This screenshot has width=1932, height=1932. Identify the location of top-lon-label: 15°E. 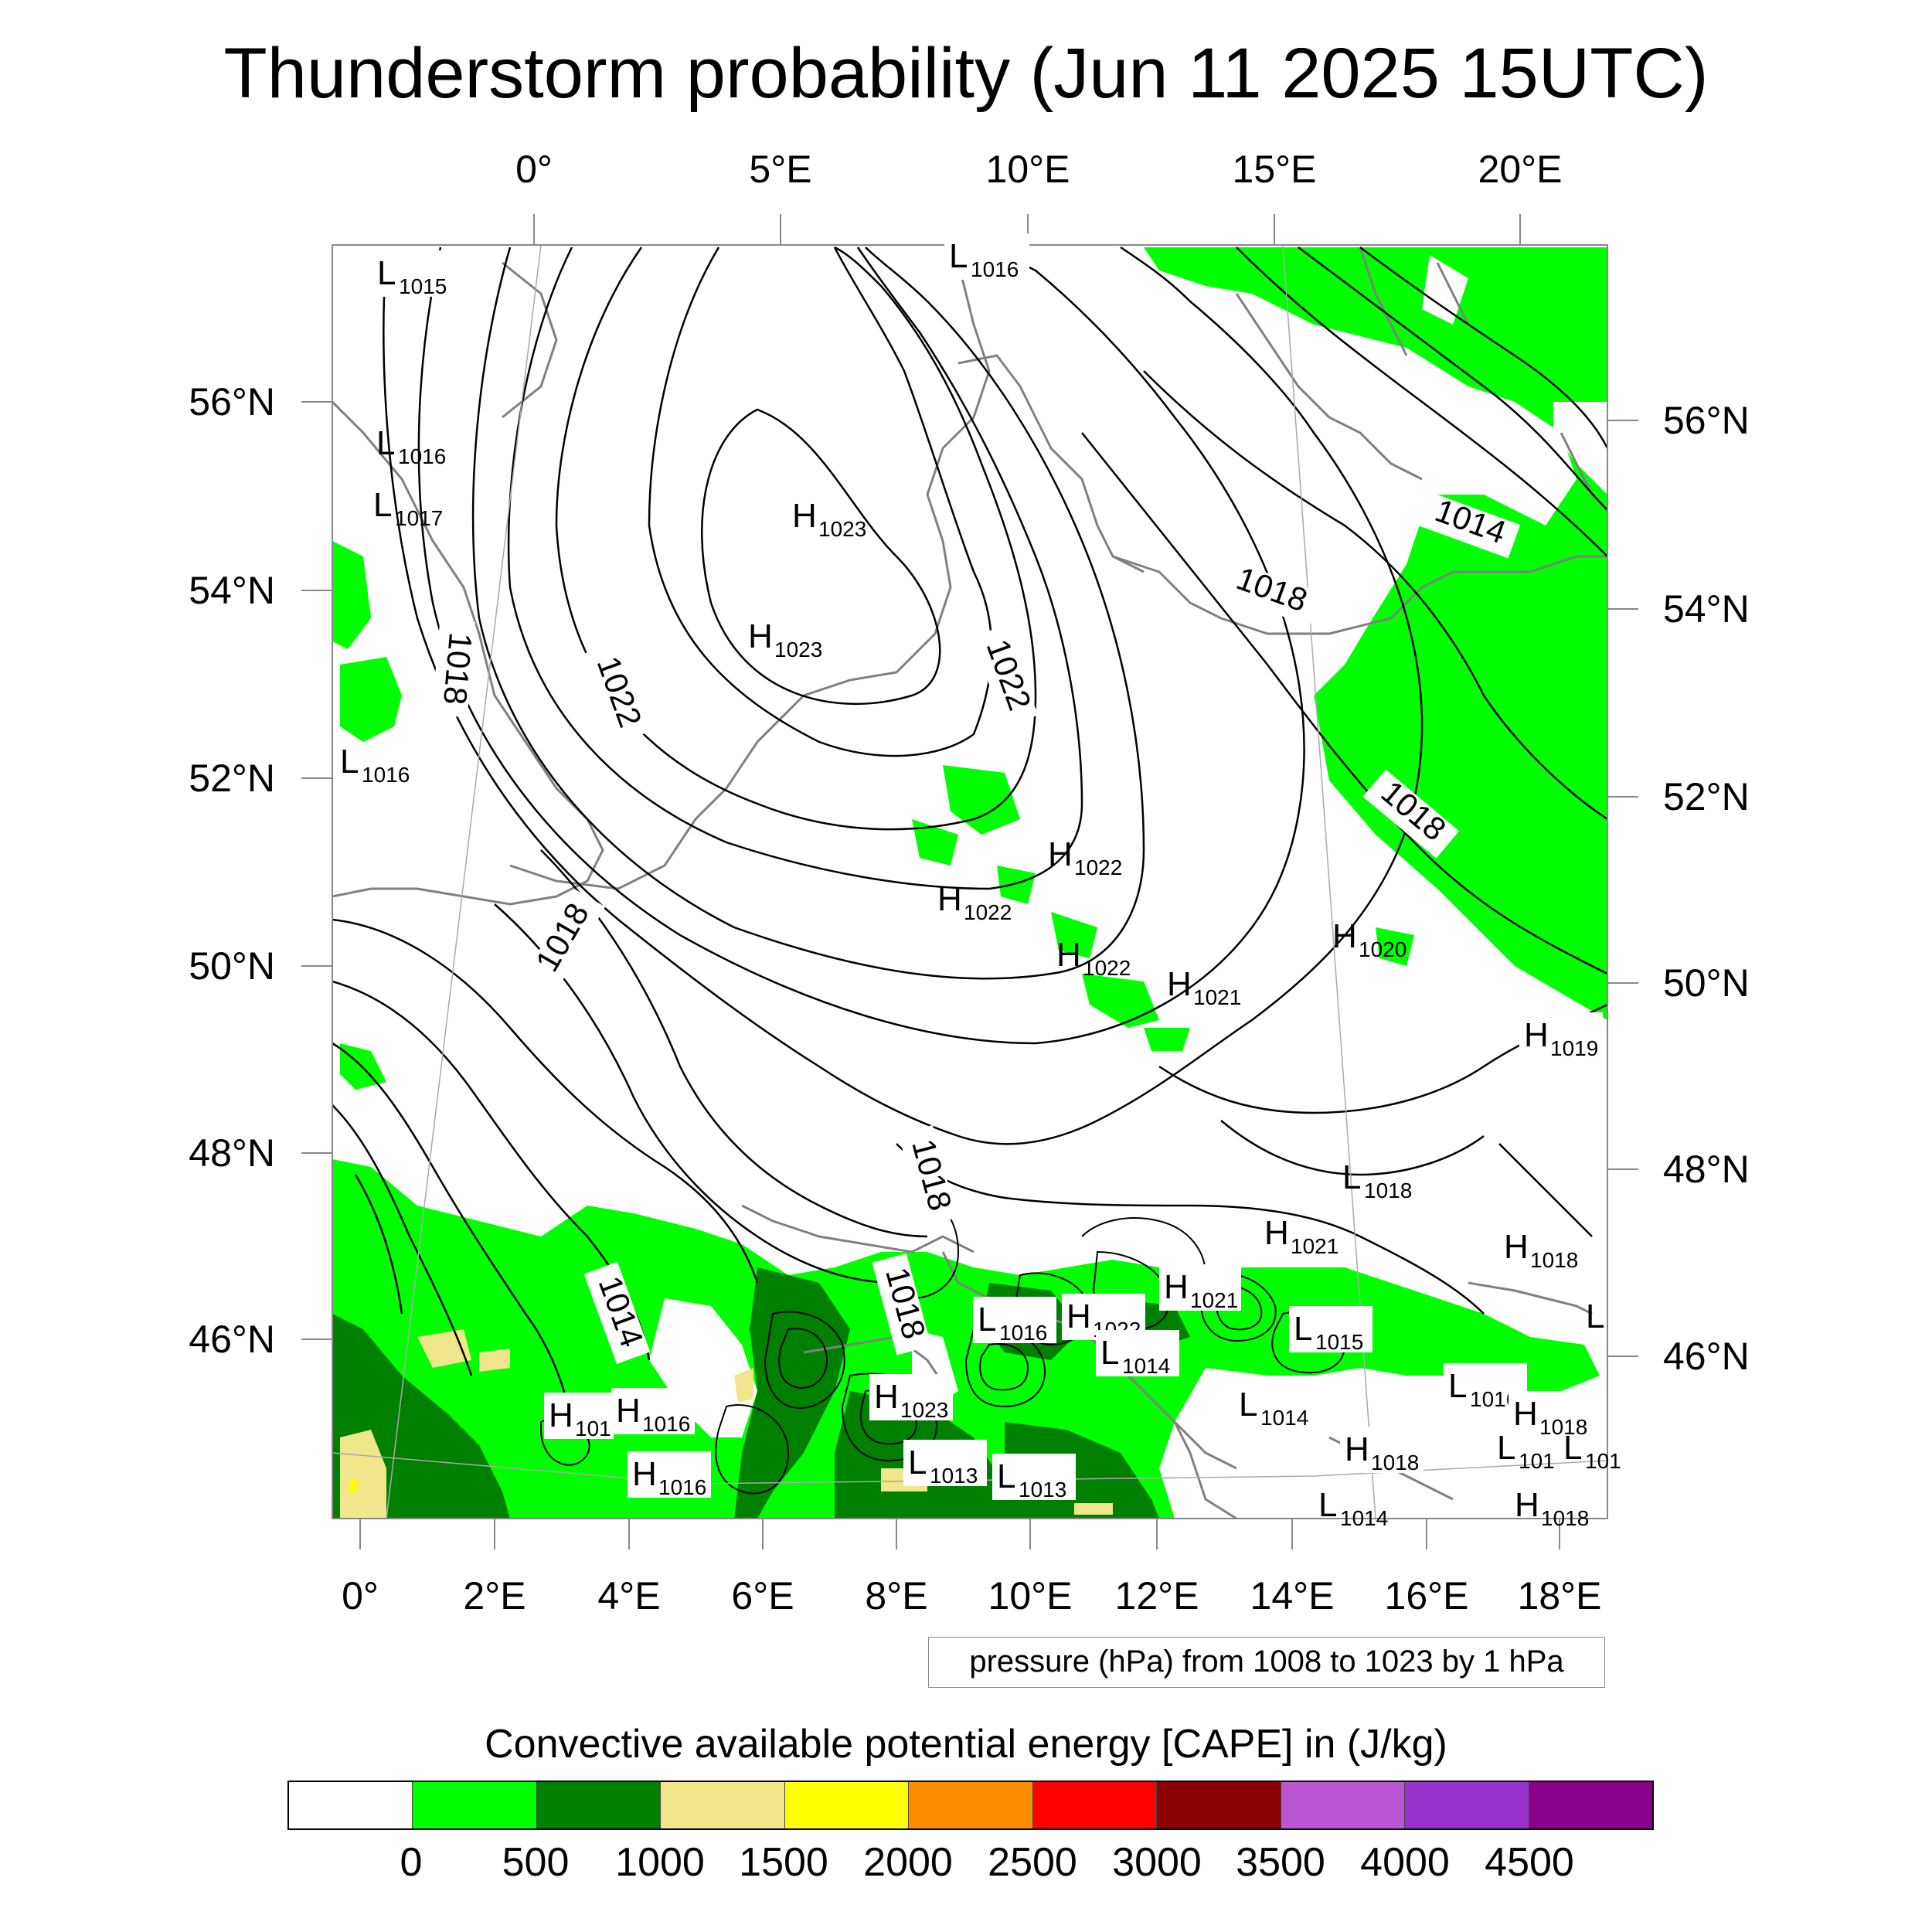
(1275, 169).